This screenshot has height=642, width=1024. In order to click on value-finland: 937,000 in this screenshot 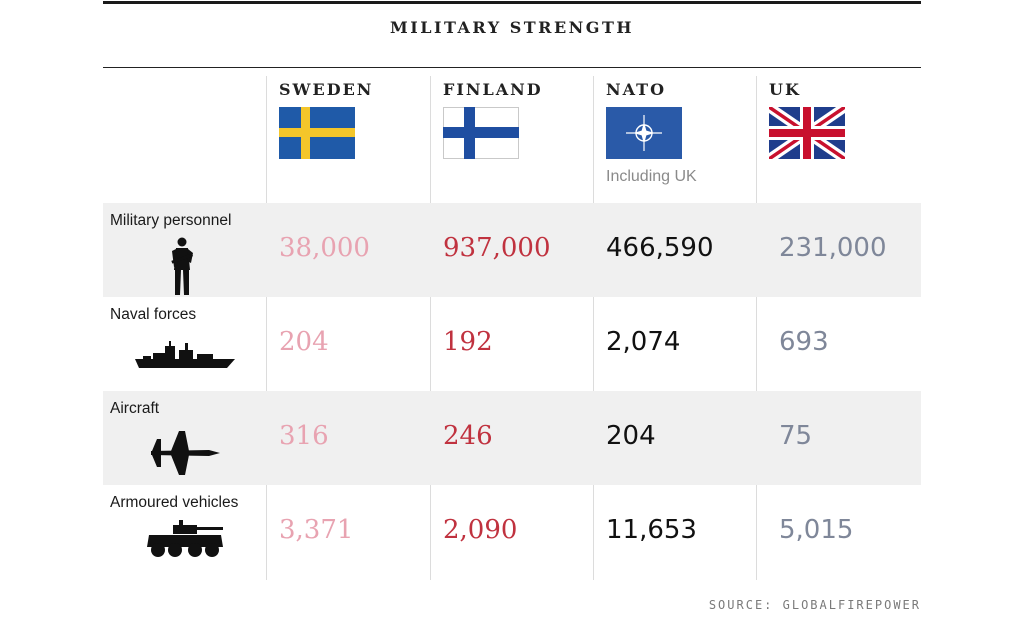, I will do `click(497, 248)`.